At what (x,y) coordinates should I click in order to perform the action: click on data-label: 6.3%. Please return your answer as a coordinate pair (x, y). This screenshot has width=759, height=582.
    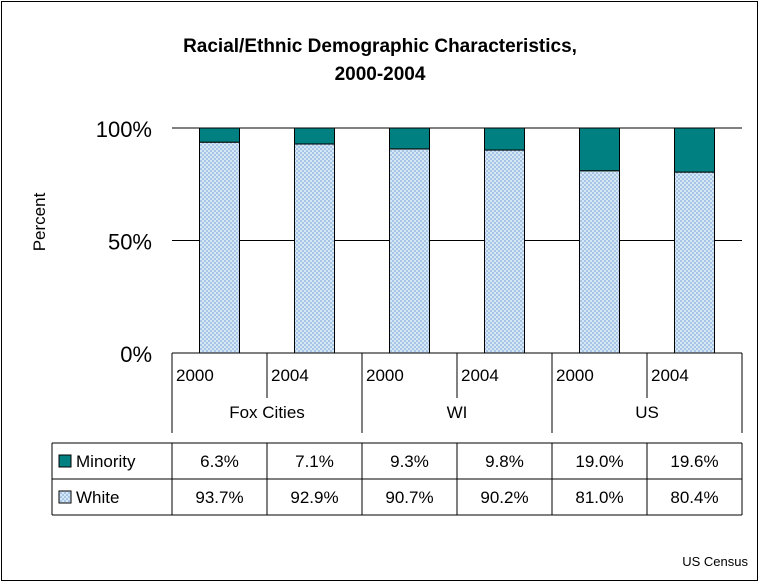
    Looking at the image, I should click on (219, 461).